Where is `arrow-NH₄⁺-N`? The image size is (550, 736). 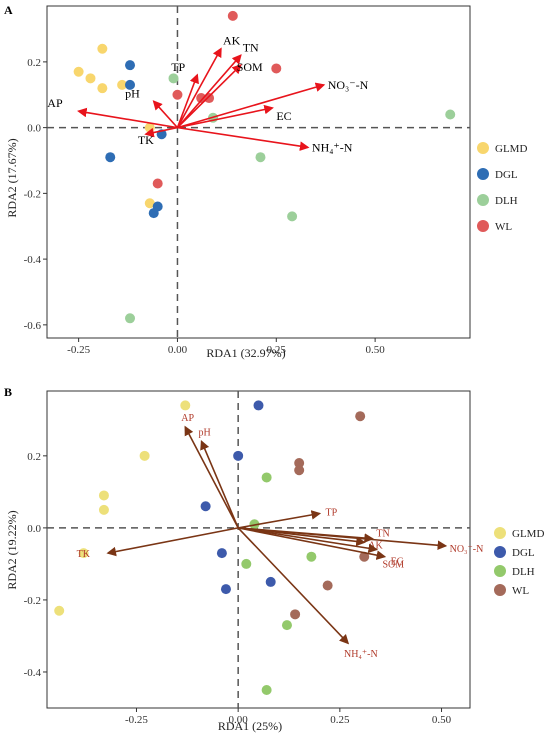 arrow-NH₄⁺-N is located at coordinates (243, 138).